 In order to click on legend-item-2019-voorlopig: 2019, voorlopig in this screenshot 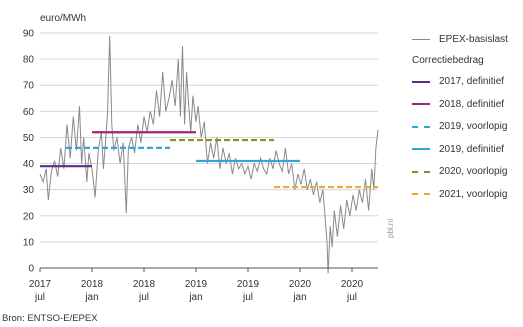, I will do `click(467, 127)`.